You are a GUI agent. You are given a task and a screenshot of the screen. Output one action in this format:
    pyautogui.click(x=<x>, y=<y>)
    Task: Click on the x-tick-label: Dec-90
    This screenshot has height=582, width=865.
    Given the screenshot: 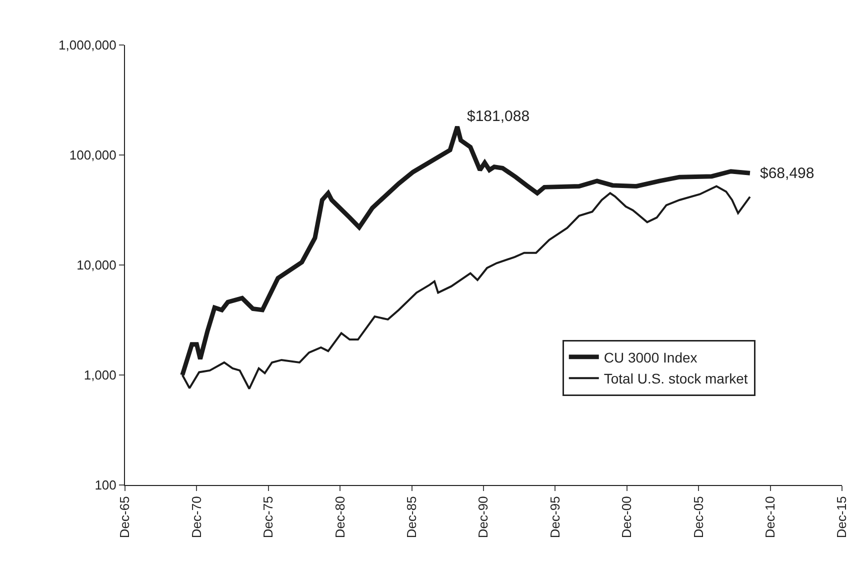 What is the action you would take?
    pyautogui.click(x=483, y=517)
    